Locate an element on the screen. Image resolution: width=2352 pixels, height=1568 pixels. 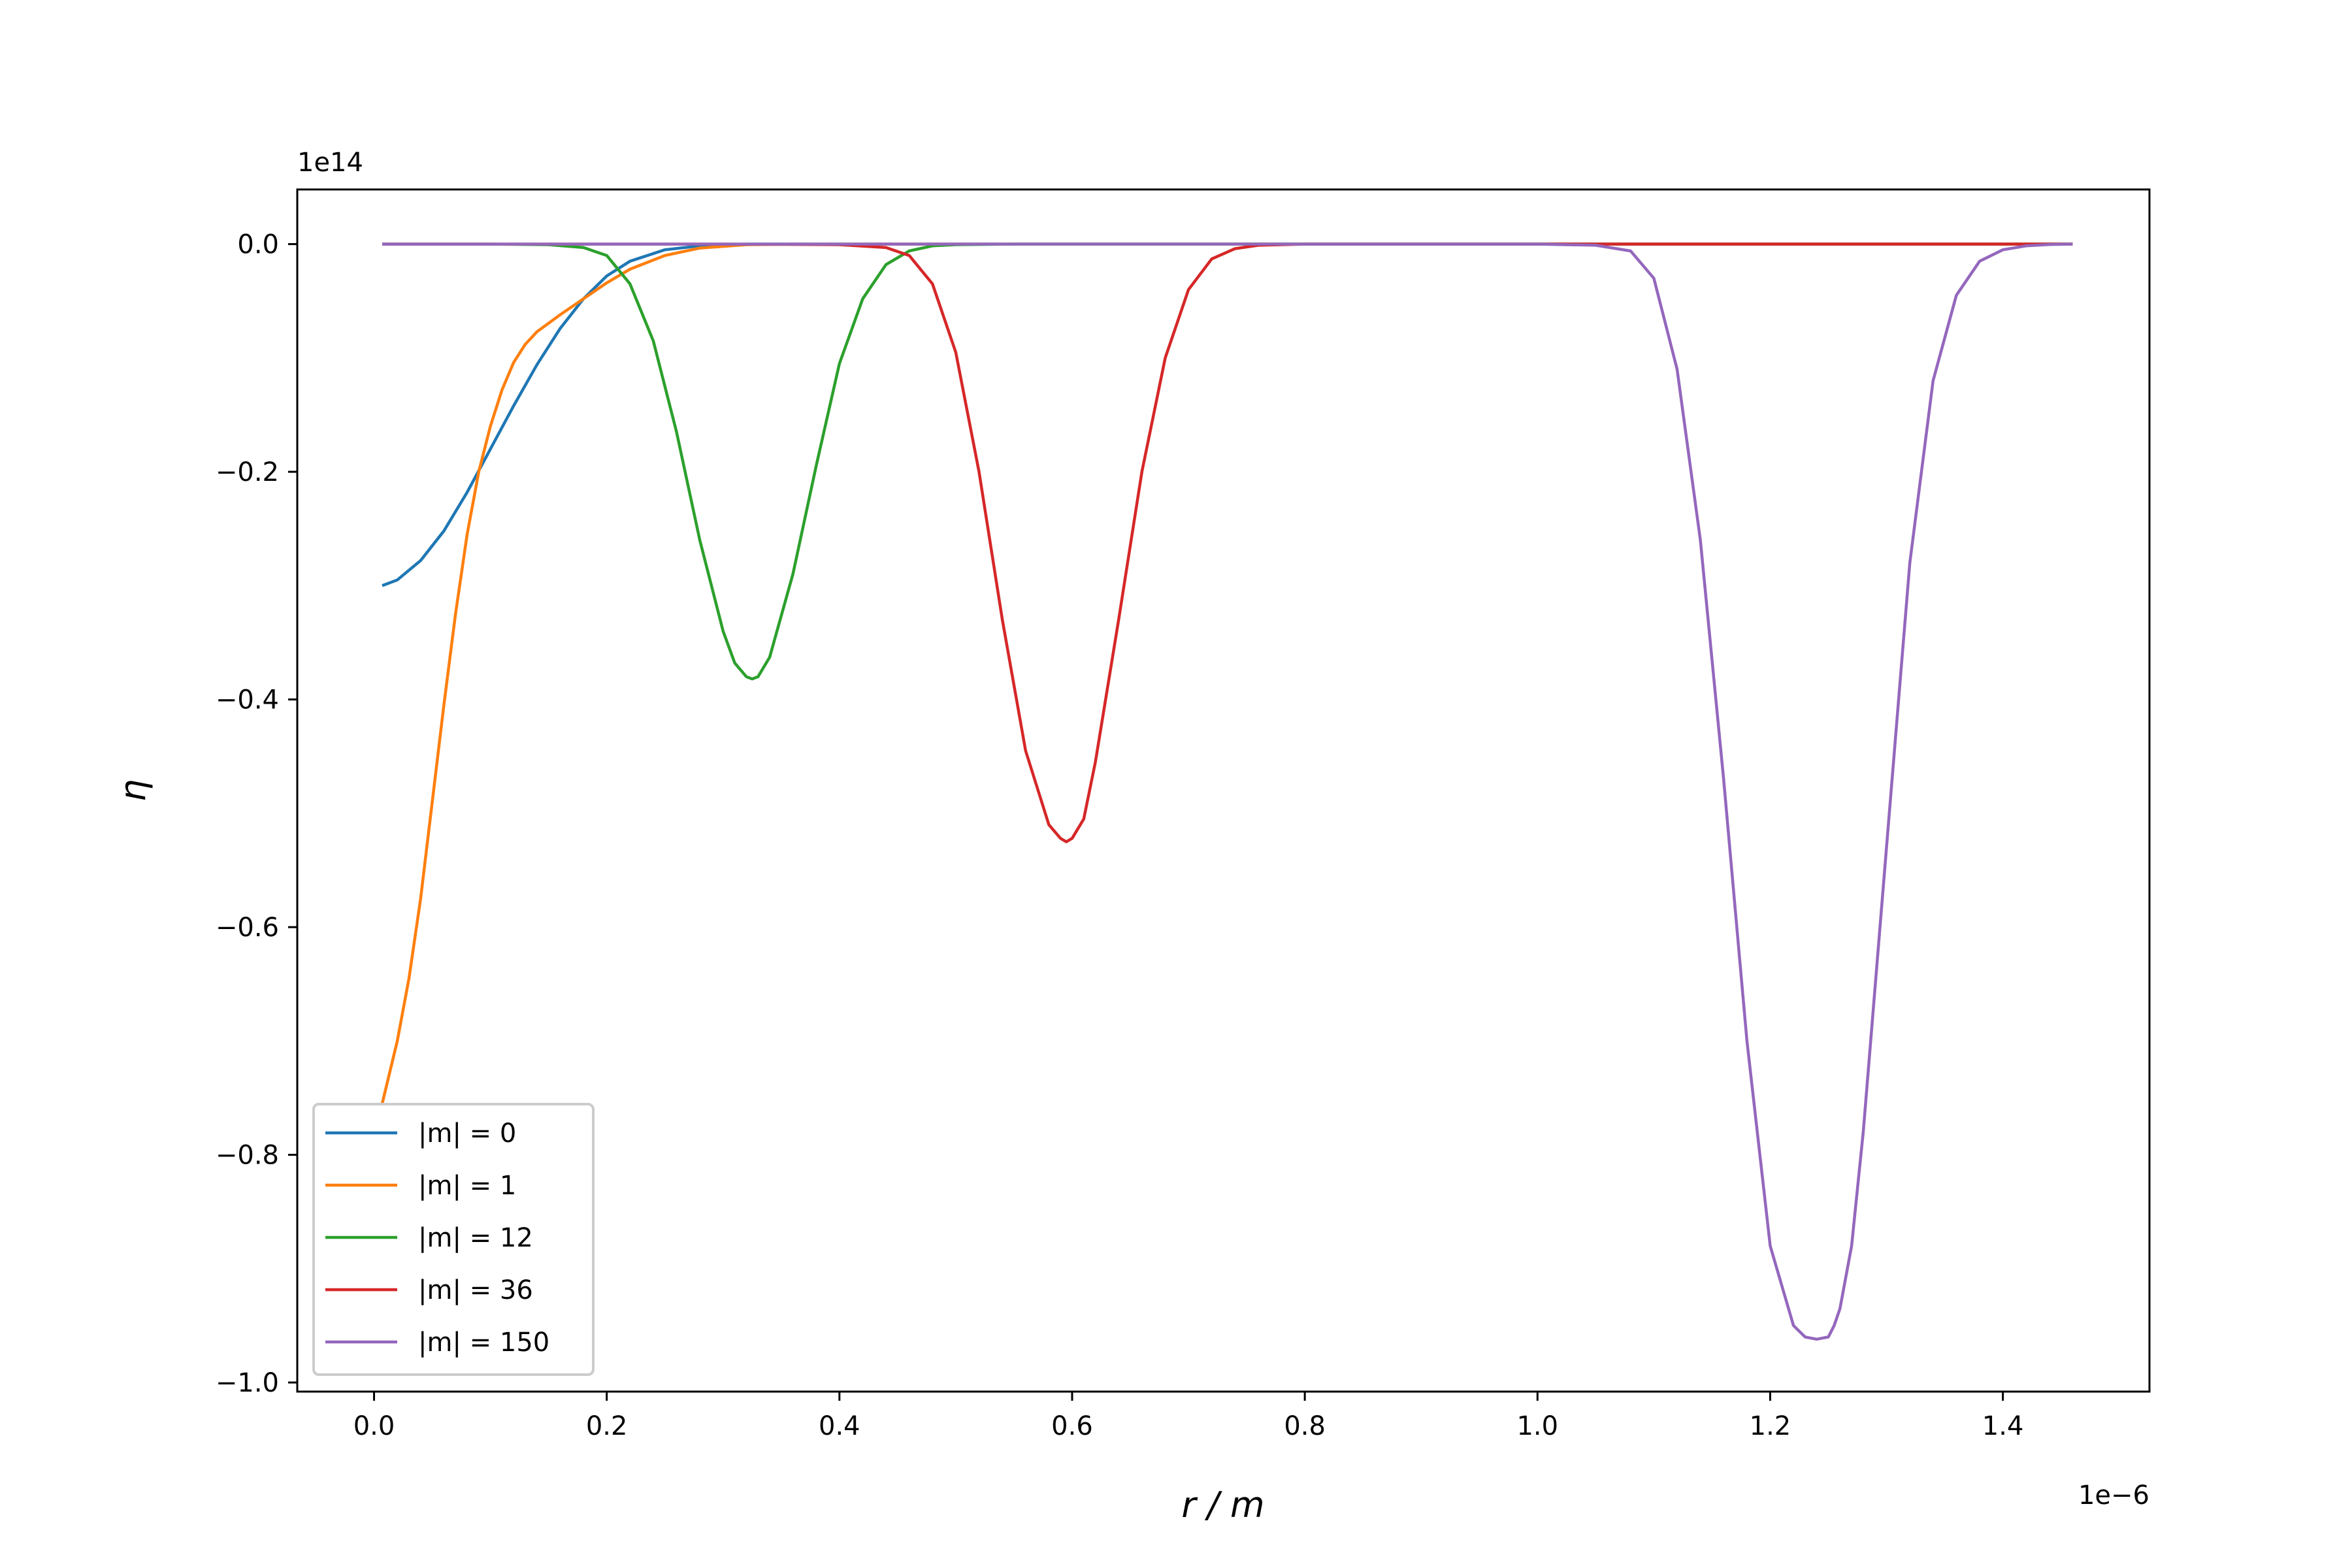
x-tick-label: 0.2 is located at coordinates (607, 1426).